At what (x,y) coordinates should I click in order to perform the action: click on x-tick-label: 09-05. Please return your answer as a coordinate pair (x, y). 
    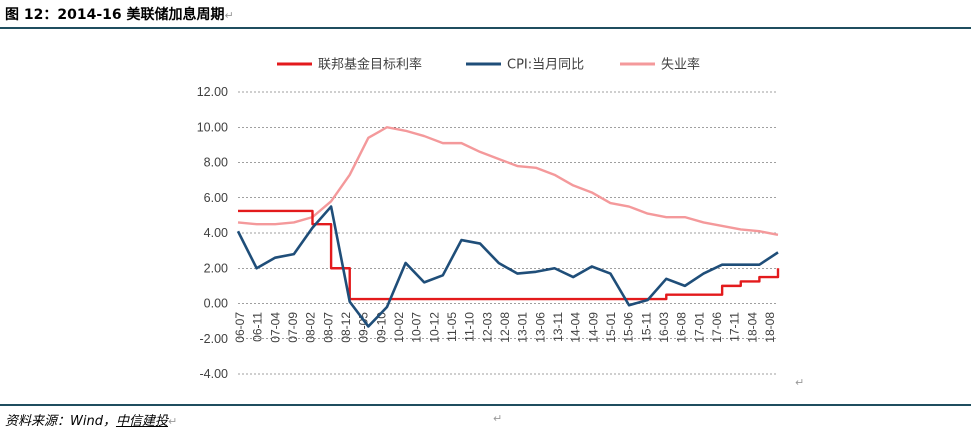
    Looking at the image, I should click on (364, 327).